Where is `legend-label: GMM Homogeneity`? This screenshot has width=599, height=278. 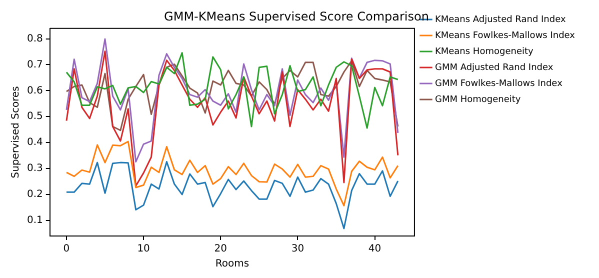
legend-label: GMM Homogeneity is located at coordinates (478, 99).